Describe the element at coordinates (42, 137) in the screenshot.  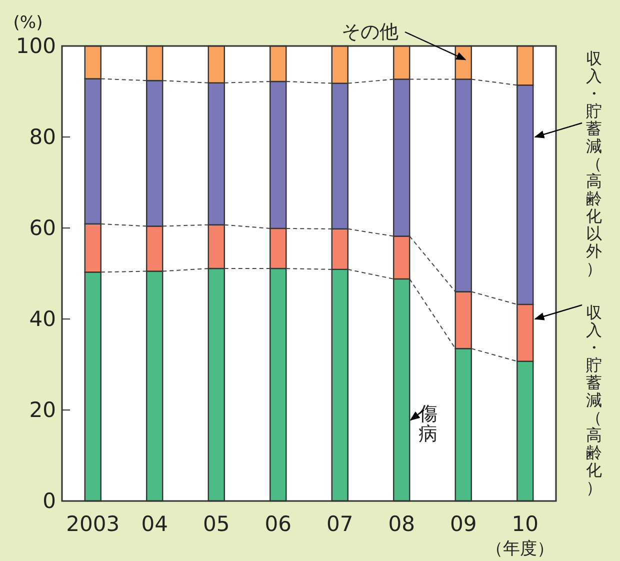
I see `y-tick-label: 80` at that location.